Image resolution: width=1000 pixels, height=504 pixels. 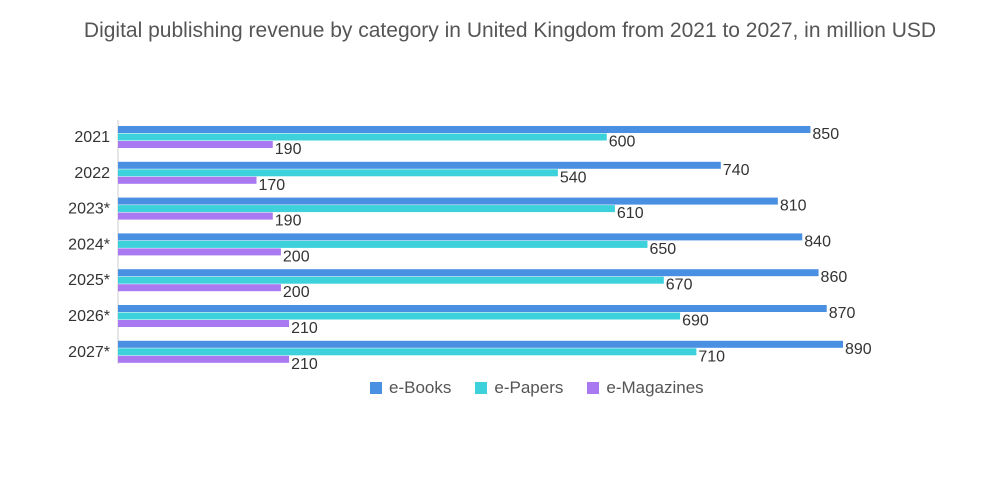 What do you see at coordinates (472, 308) in the screenshot?
I see `bar-e-books-2026` at bounding box center [472, 308].